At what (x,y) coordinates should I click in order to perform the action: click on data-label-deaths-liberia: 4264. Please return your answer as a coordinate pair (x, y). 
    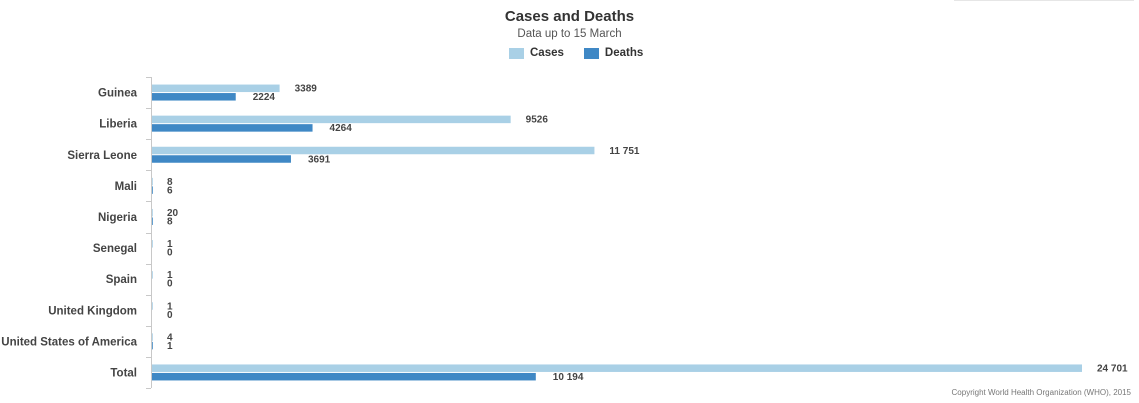
    Looking at the image, I should click on (341, 128).